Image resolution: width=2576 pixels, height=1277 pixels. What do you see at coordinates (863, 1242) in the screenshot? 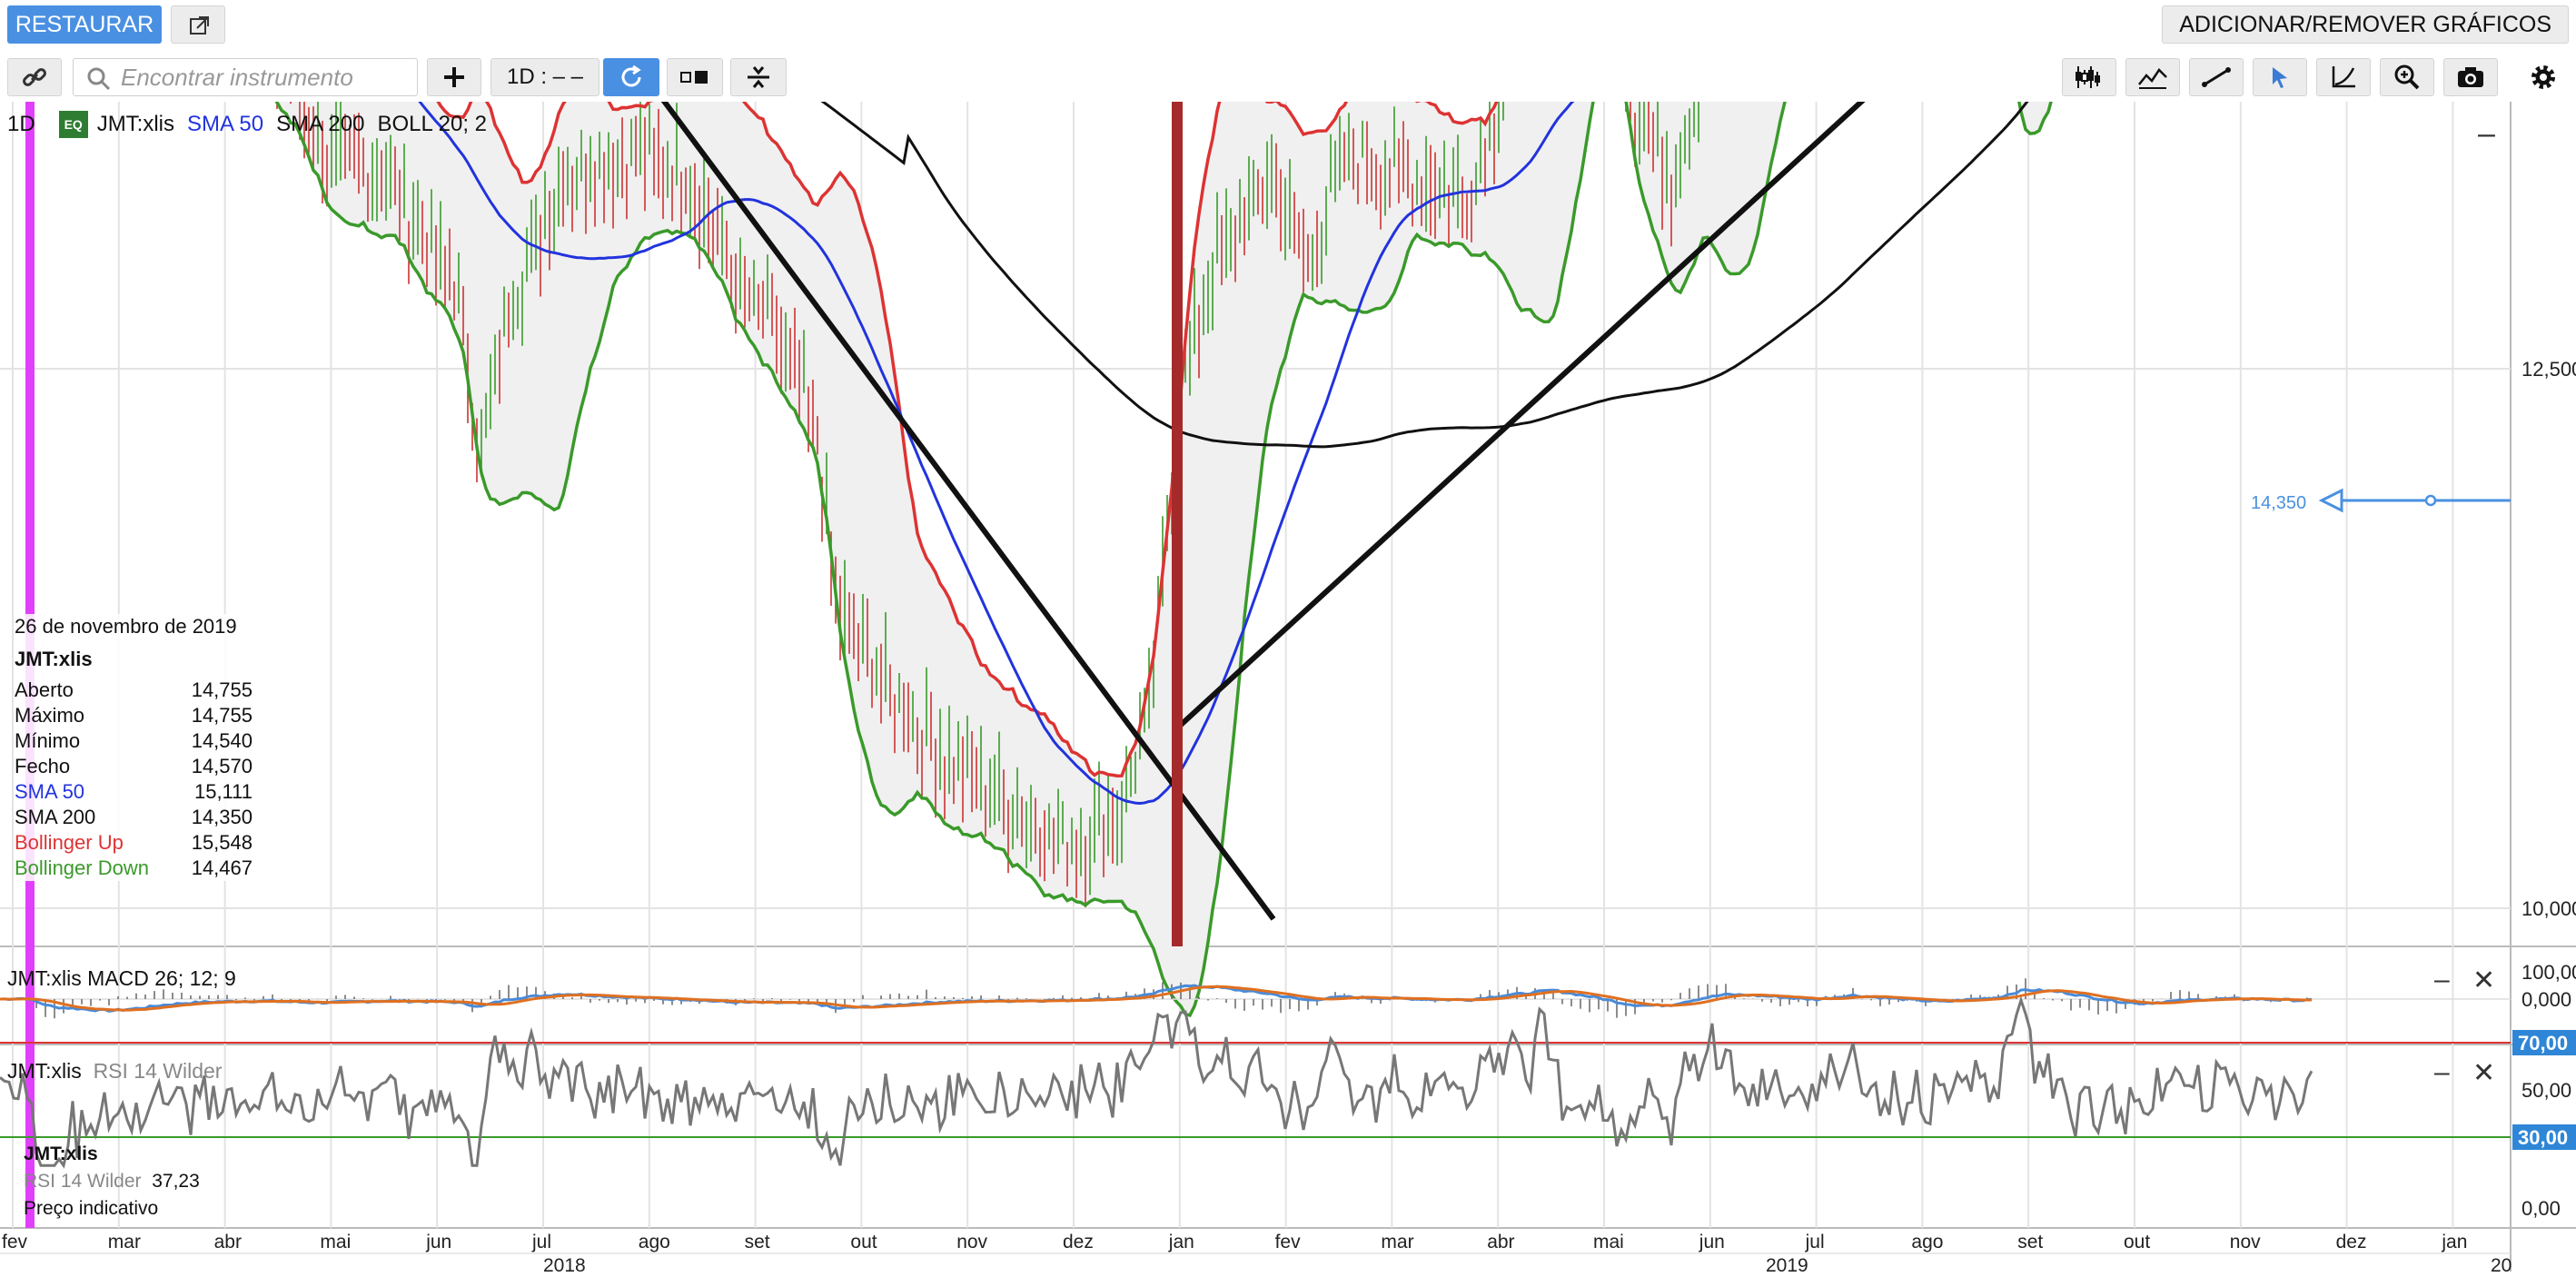
I see `month-label: out` at bounding box center [863, 1242].